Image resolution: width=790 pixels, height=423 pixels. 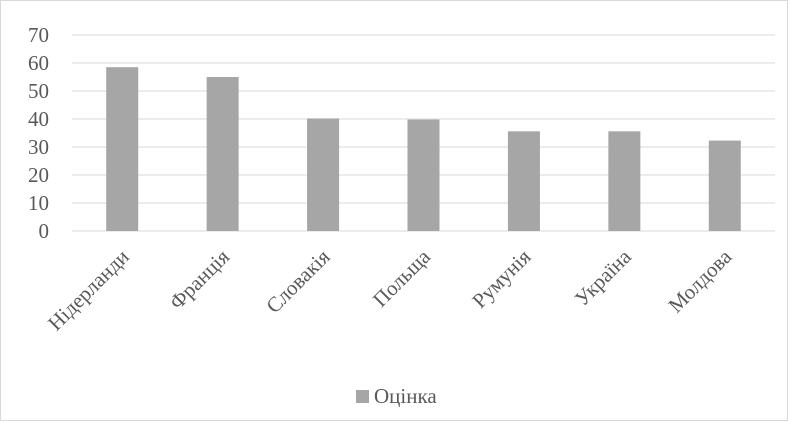 What do you see at coordinates (38, 91) in the screenshot?
I see `y-tick-label: 50` at bounding box center [38, 91].